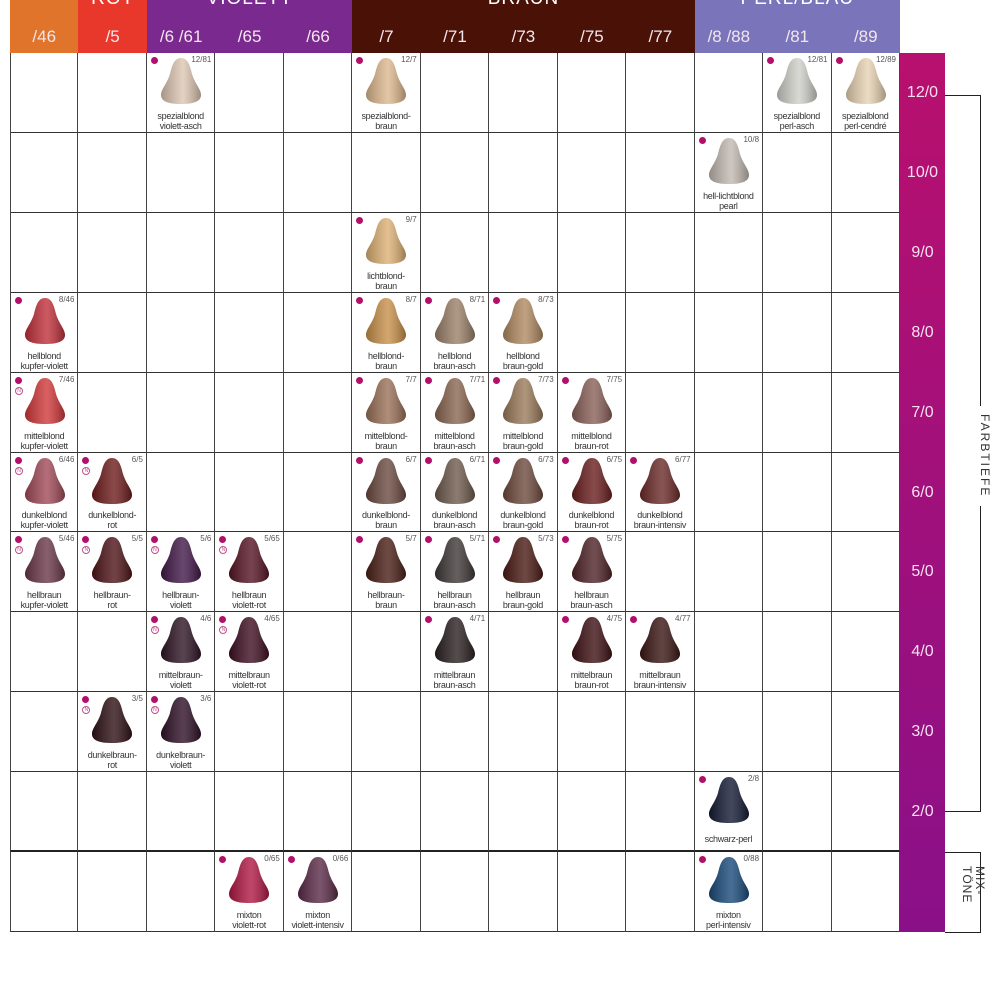  What do you see at coordinates (477, 539) in the screenshot?
I see `swatch-code: 5/71` at bounding box center [477, 539].